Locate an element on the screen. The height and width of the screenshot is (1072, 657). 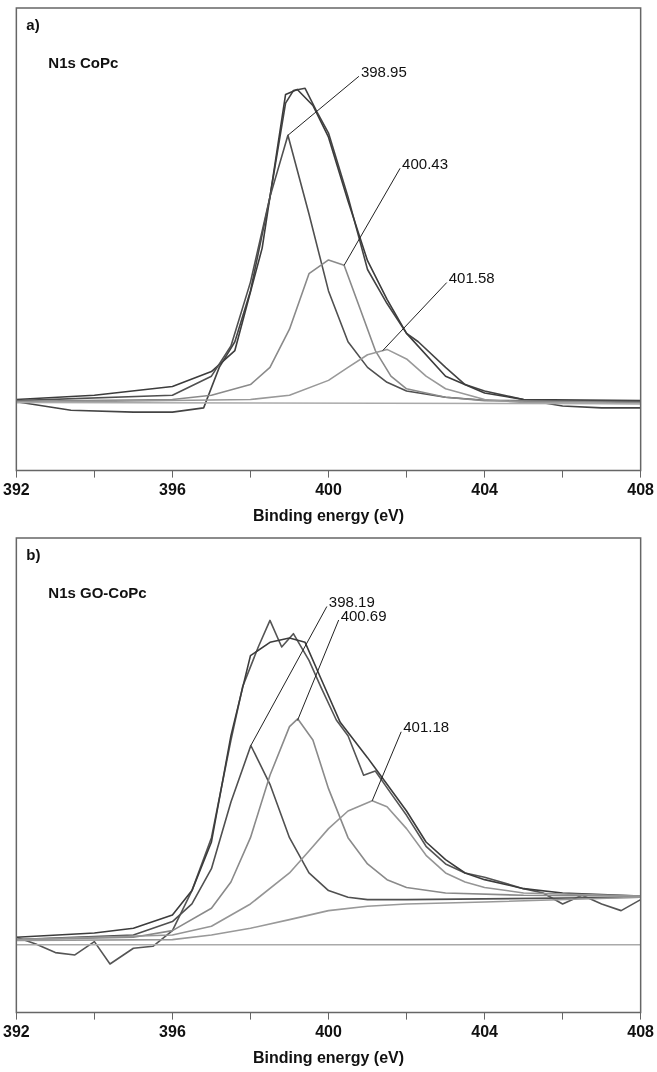
annotation: 400.43 is located at coordinates (425, 163).